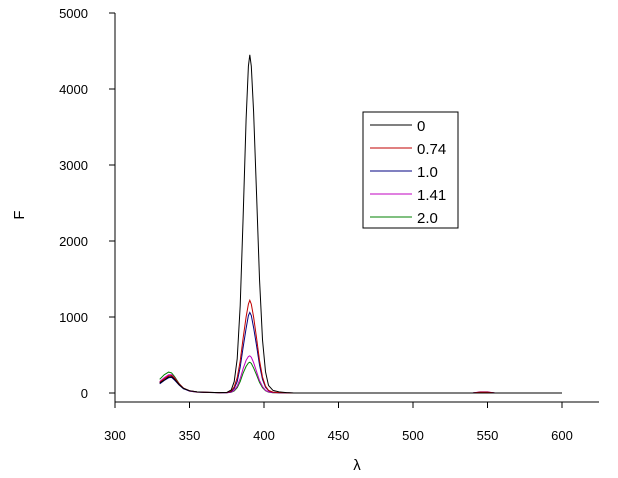 Image resolution: width=618 pixels, height=478 pixels. Describe the element at coordinates (427, 172) in the screenshot. I see `legend-label: 1.0` at that location.